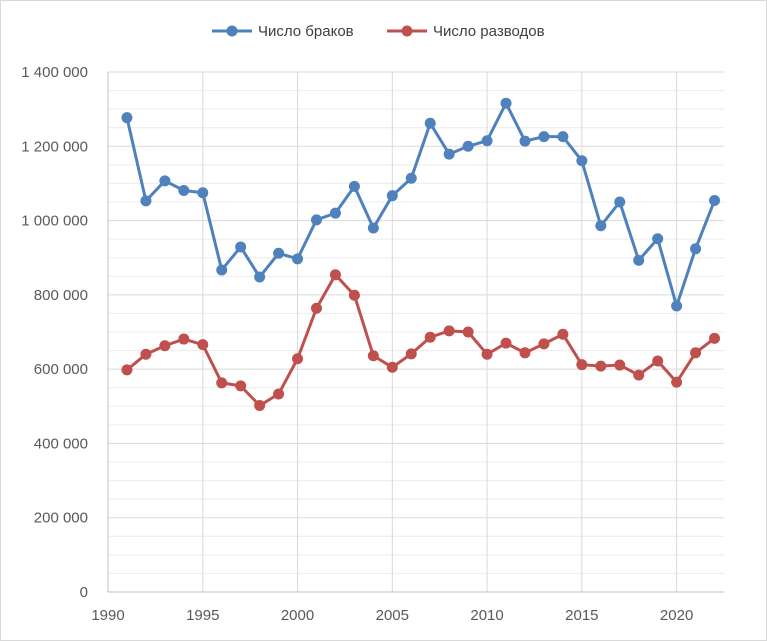 The height and width of the screenshot is (641, 767). I want to click on y-tick-label: 1 400 000, so click(54, 72).